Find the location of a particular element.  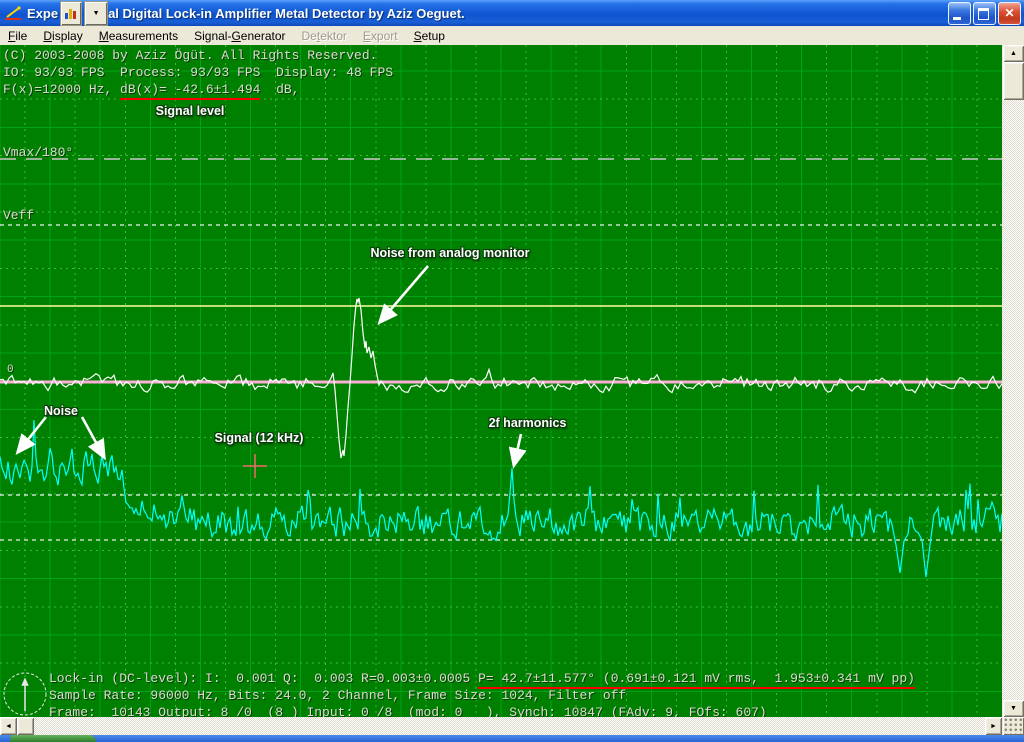

menu-item-signal-generator: Signal-Generator is located at coordinates (240, 35).